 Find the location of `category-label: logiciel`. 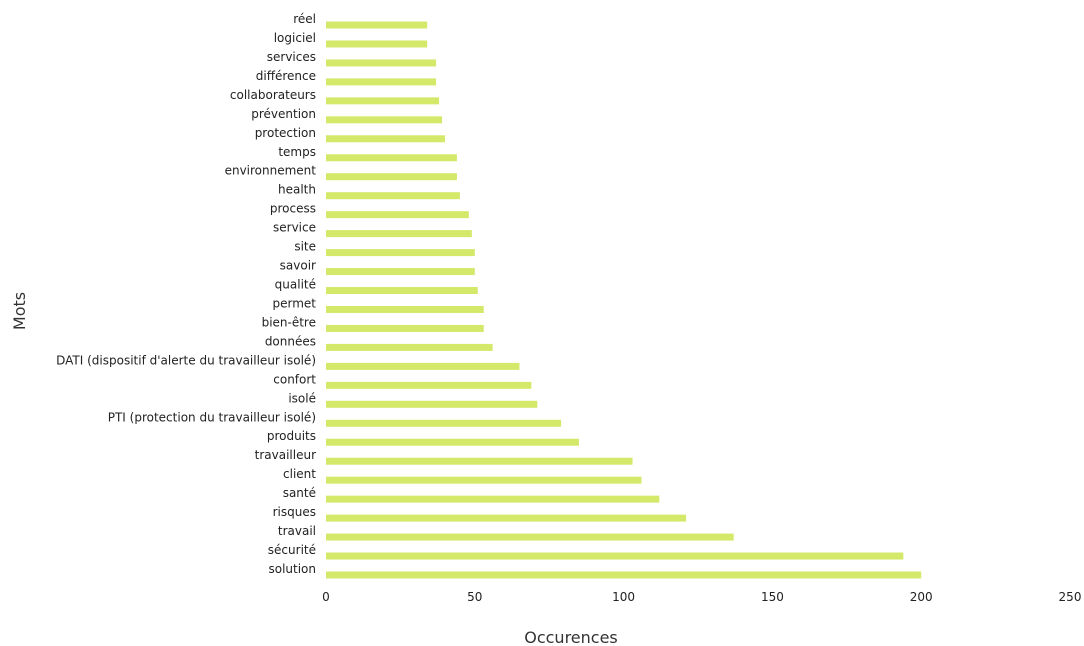

category-label: logiciel is located at coordinates (295, 38).